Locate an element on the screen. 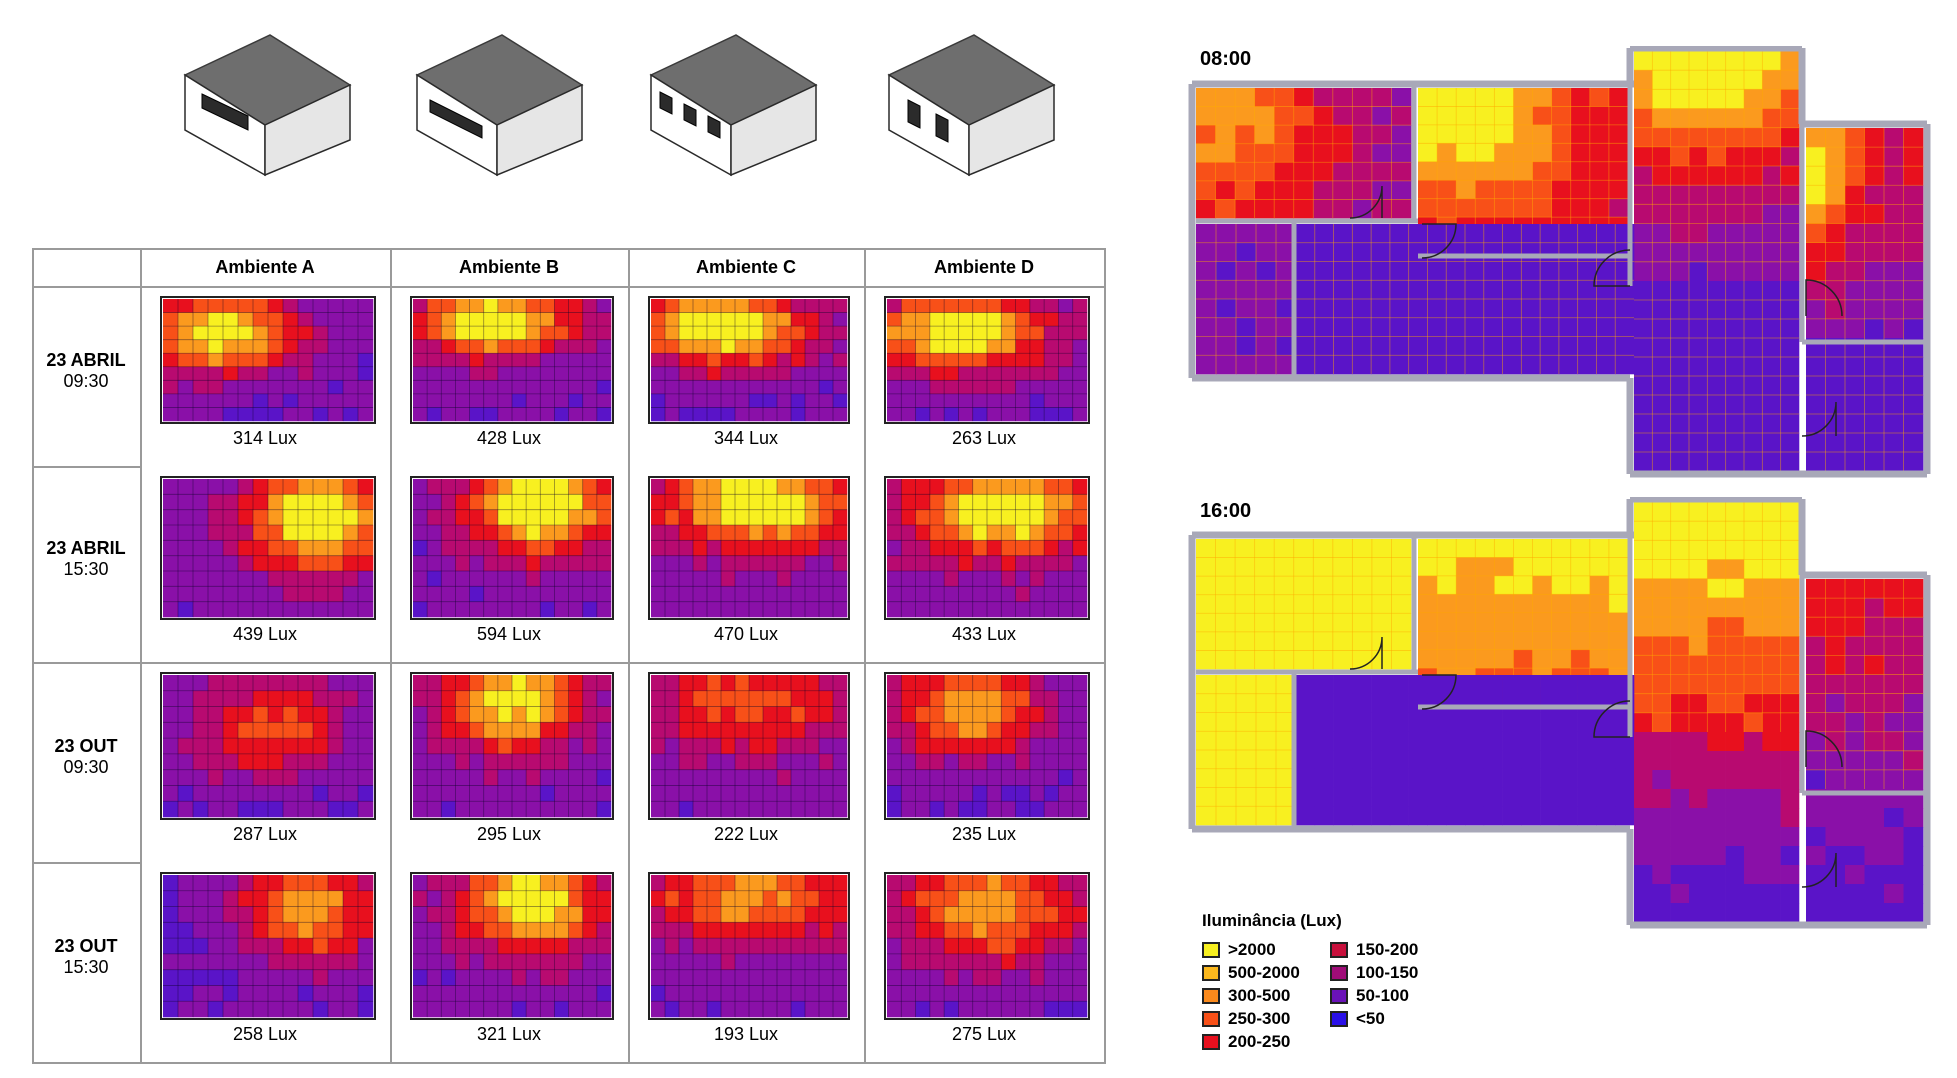 The width and height of the screenshot is (1957, 1078). row-label: 23 OUT 15:30 is located at coordinates (86, 957).